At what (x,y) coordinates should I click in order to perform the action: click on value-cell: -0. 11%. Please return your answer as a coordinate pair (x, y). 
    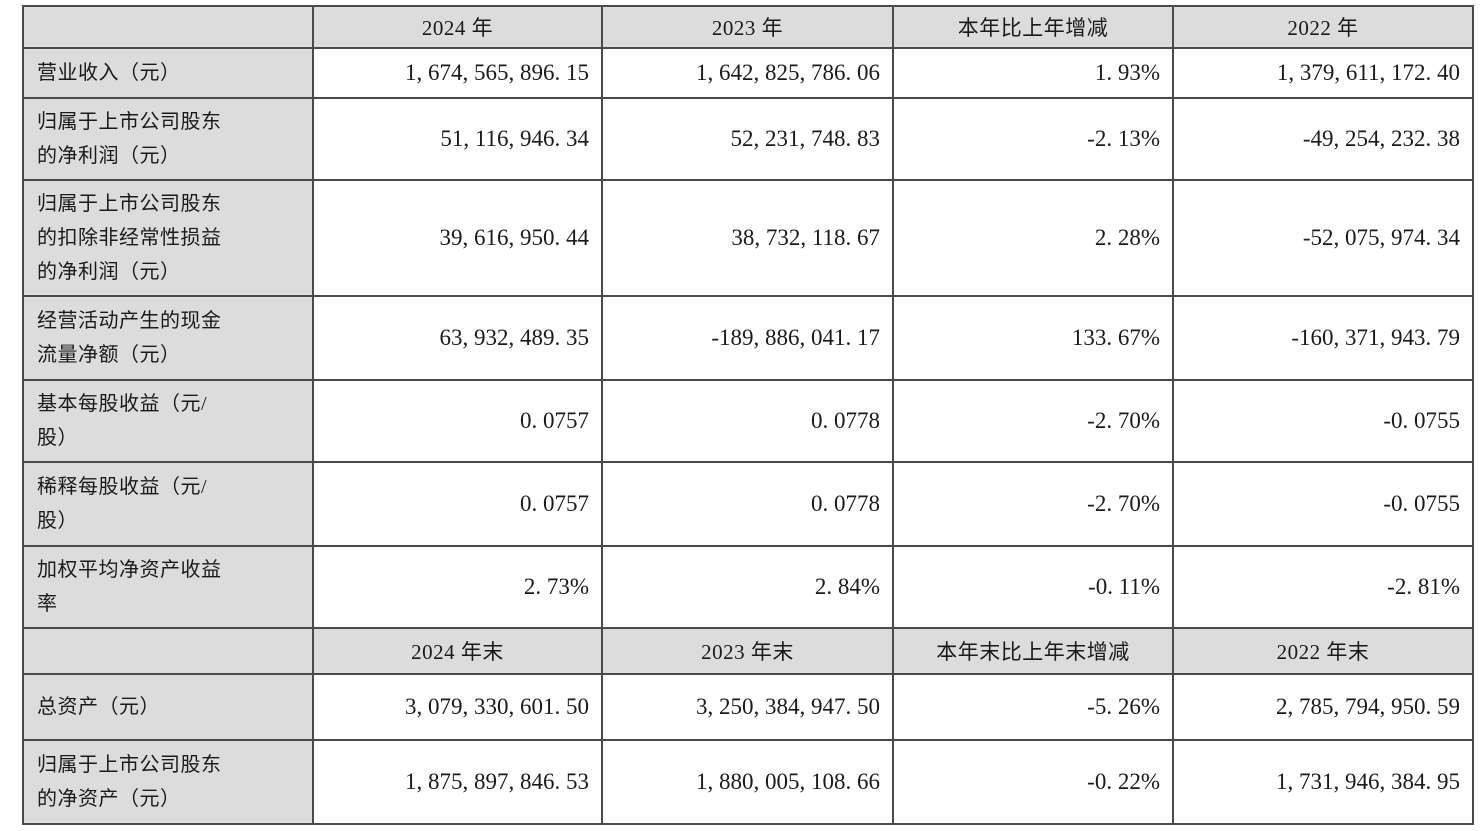
    Looking at the image, I should click on (1033, 587).